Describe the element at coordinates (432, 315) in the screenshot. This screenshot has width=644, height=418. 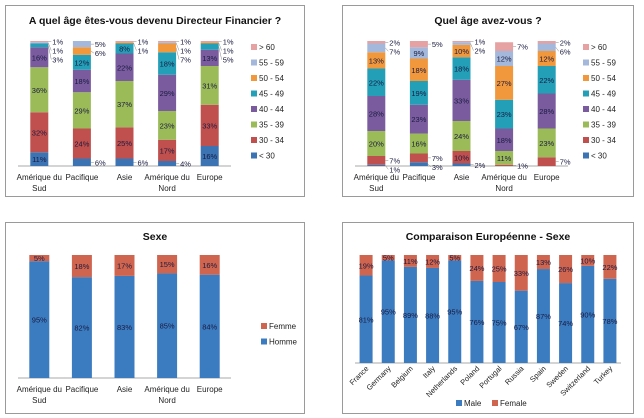
I see `data-label: 88%` at that location.